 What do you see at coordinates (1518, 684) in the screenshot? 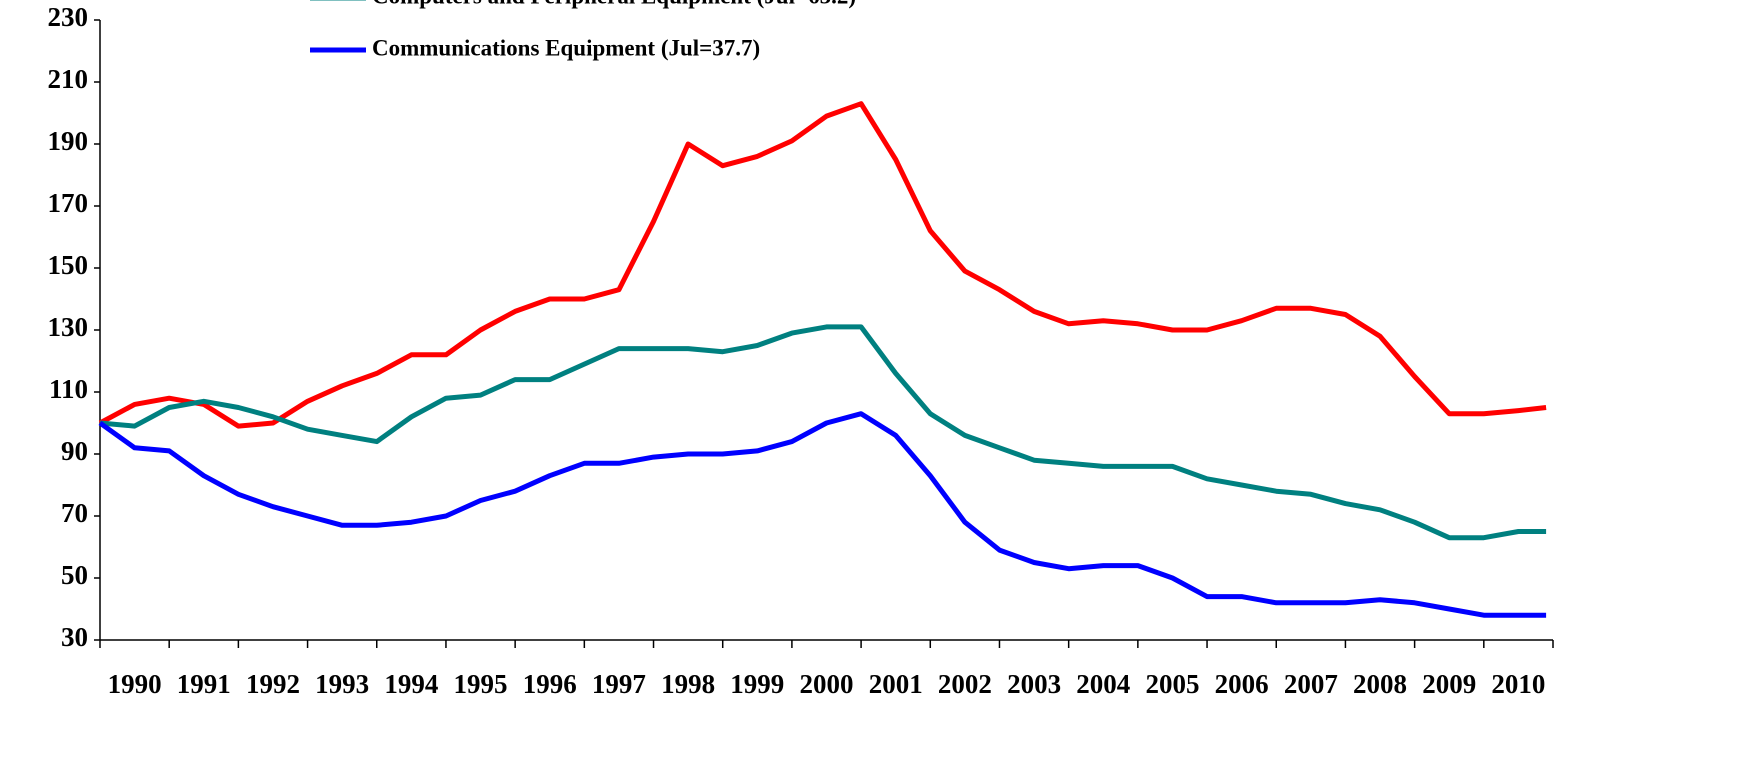
I see `x-tick-label: 2010` at bounding box center [1518, 684].